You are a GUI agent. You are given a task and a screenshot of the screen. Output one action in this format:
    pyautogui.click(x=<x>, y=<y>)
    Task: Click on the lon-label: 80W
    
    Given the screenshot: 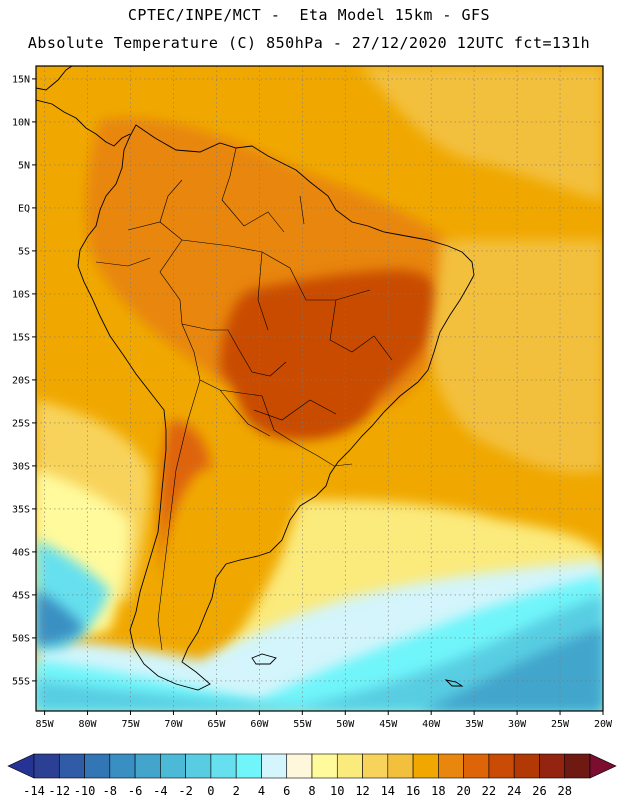 What is the action you would take?
    pyautogui.click(x=88, y=724)
    